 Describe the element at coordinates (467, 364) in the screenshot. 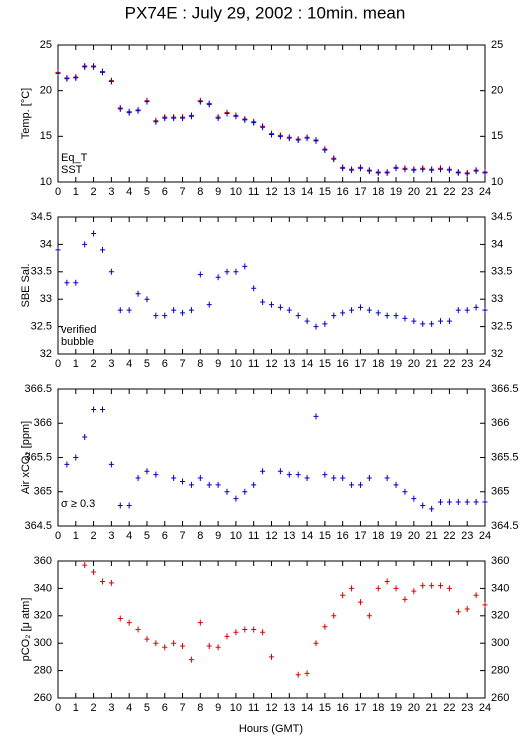

I see `x-tick-label: 23` at that location.